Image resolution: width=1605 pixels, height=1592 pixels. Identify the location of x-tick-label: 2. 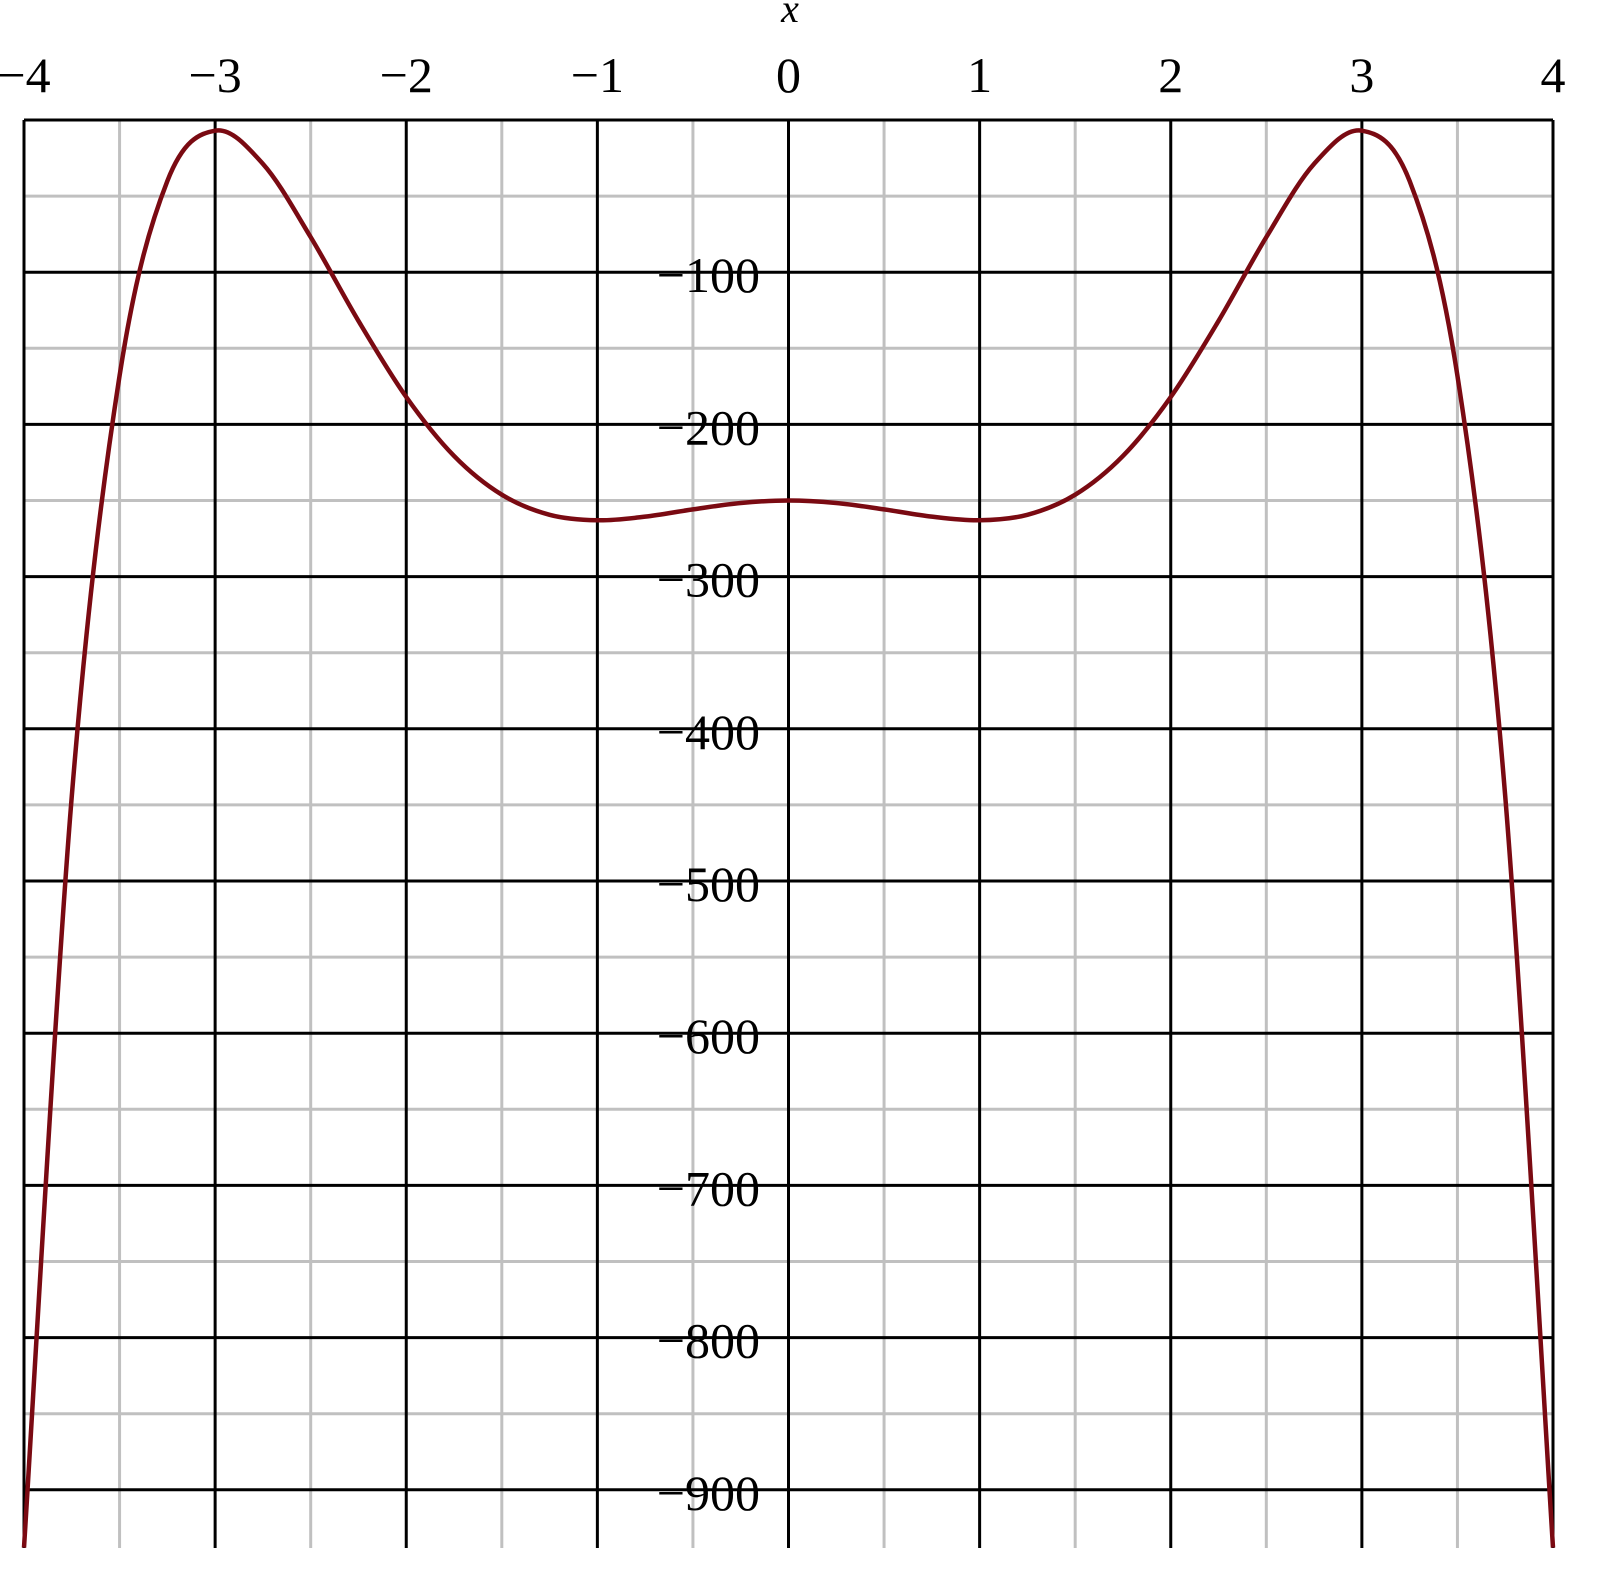
(1170, 75).